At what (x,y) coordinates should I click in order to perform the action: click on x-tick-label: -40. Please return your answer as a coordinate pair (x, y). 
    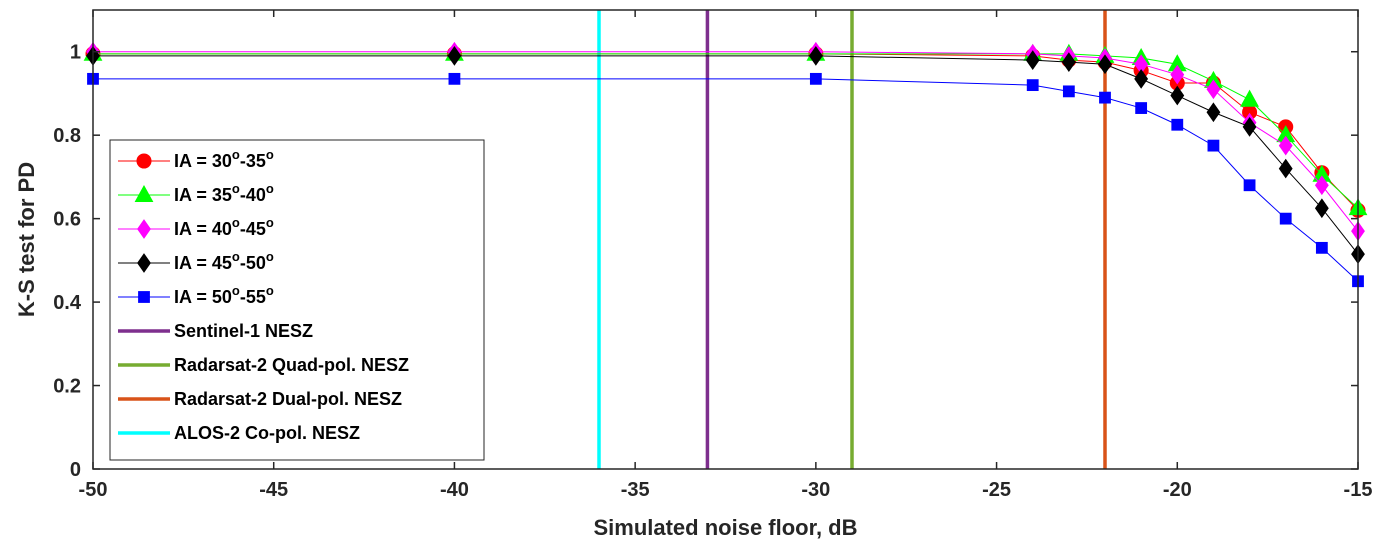
    Looking at the image, I should click on (454, 490).